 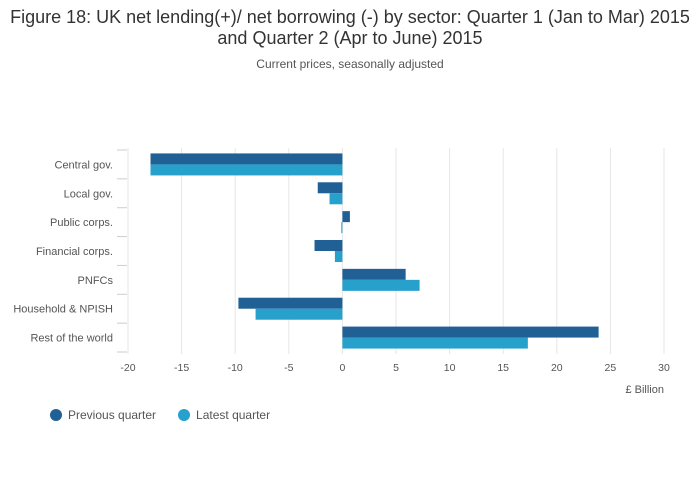 I want to click on x-axis: -20 -15 -10 -5 0 5 10 15 20 25 30, so click(x=395, y=368).